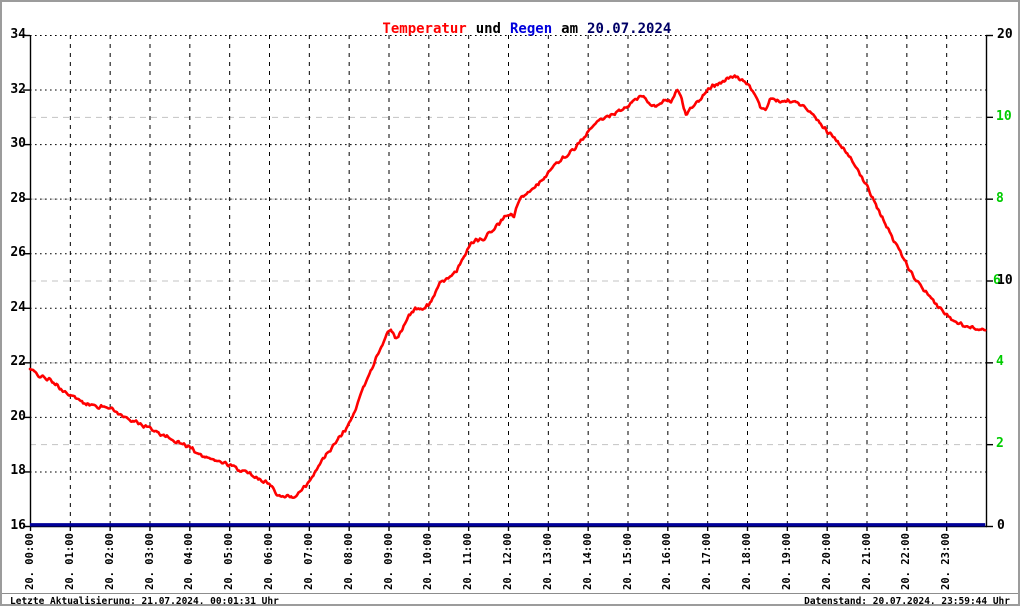  I want to click on right-axis-green-label: 10, so click(1004, 116).